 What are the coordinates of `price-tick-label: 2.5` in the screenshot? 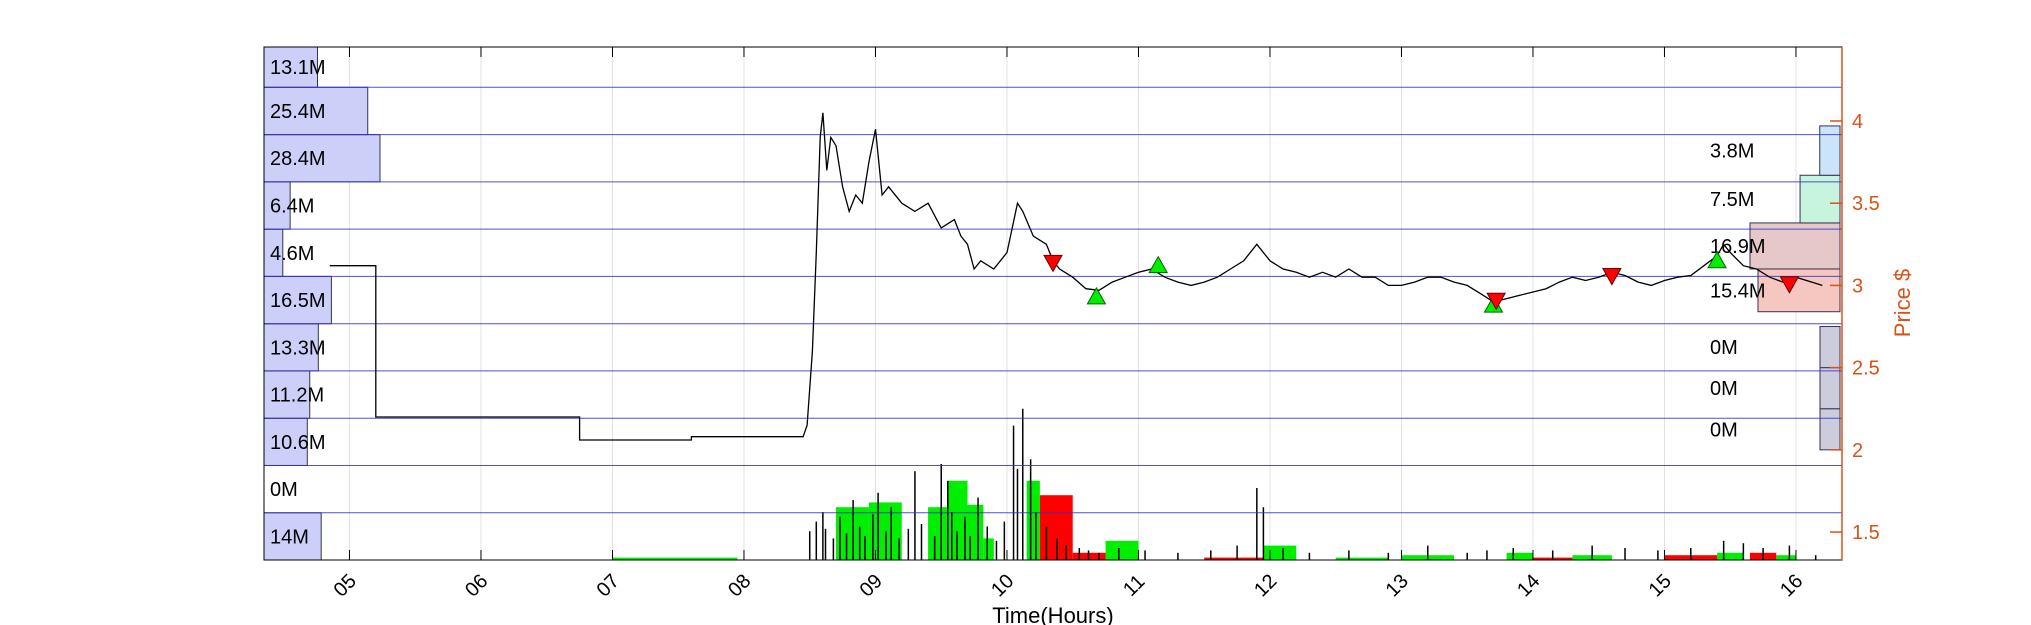 It's located at (1866, 369).